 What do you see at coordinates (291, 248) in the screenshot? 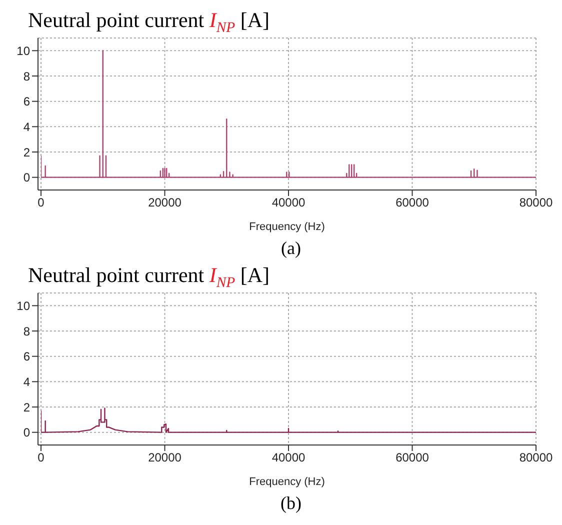
I see `text: (a)` at bounding box center [291, 248].